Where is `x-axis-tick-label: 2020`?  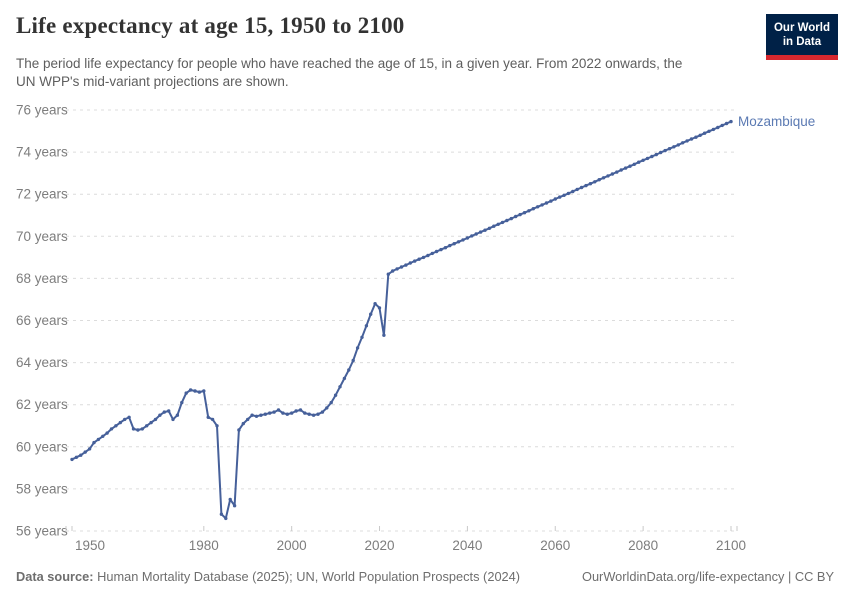 x-axis-tick-label: 2020 is located at coordinates (380, 545).